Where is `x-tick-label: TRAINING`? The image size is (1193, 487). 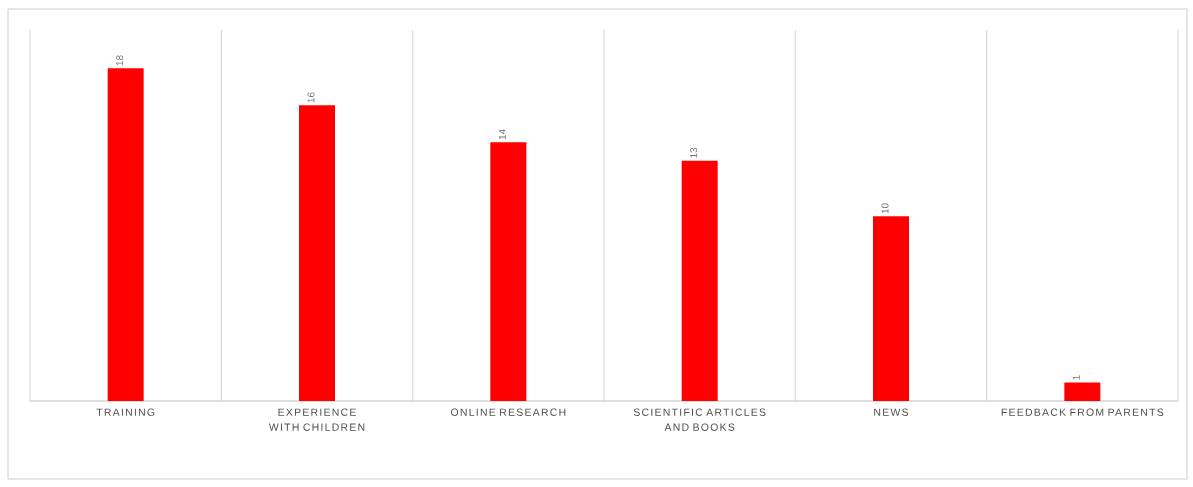
x-tick-label: TRAINING is located at coordinates (125, 412).